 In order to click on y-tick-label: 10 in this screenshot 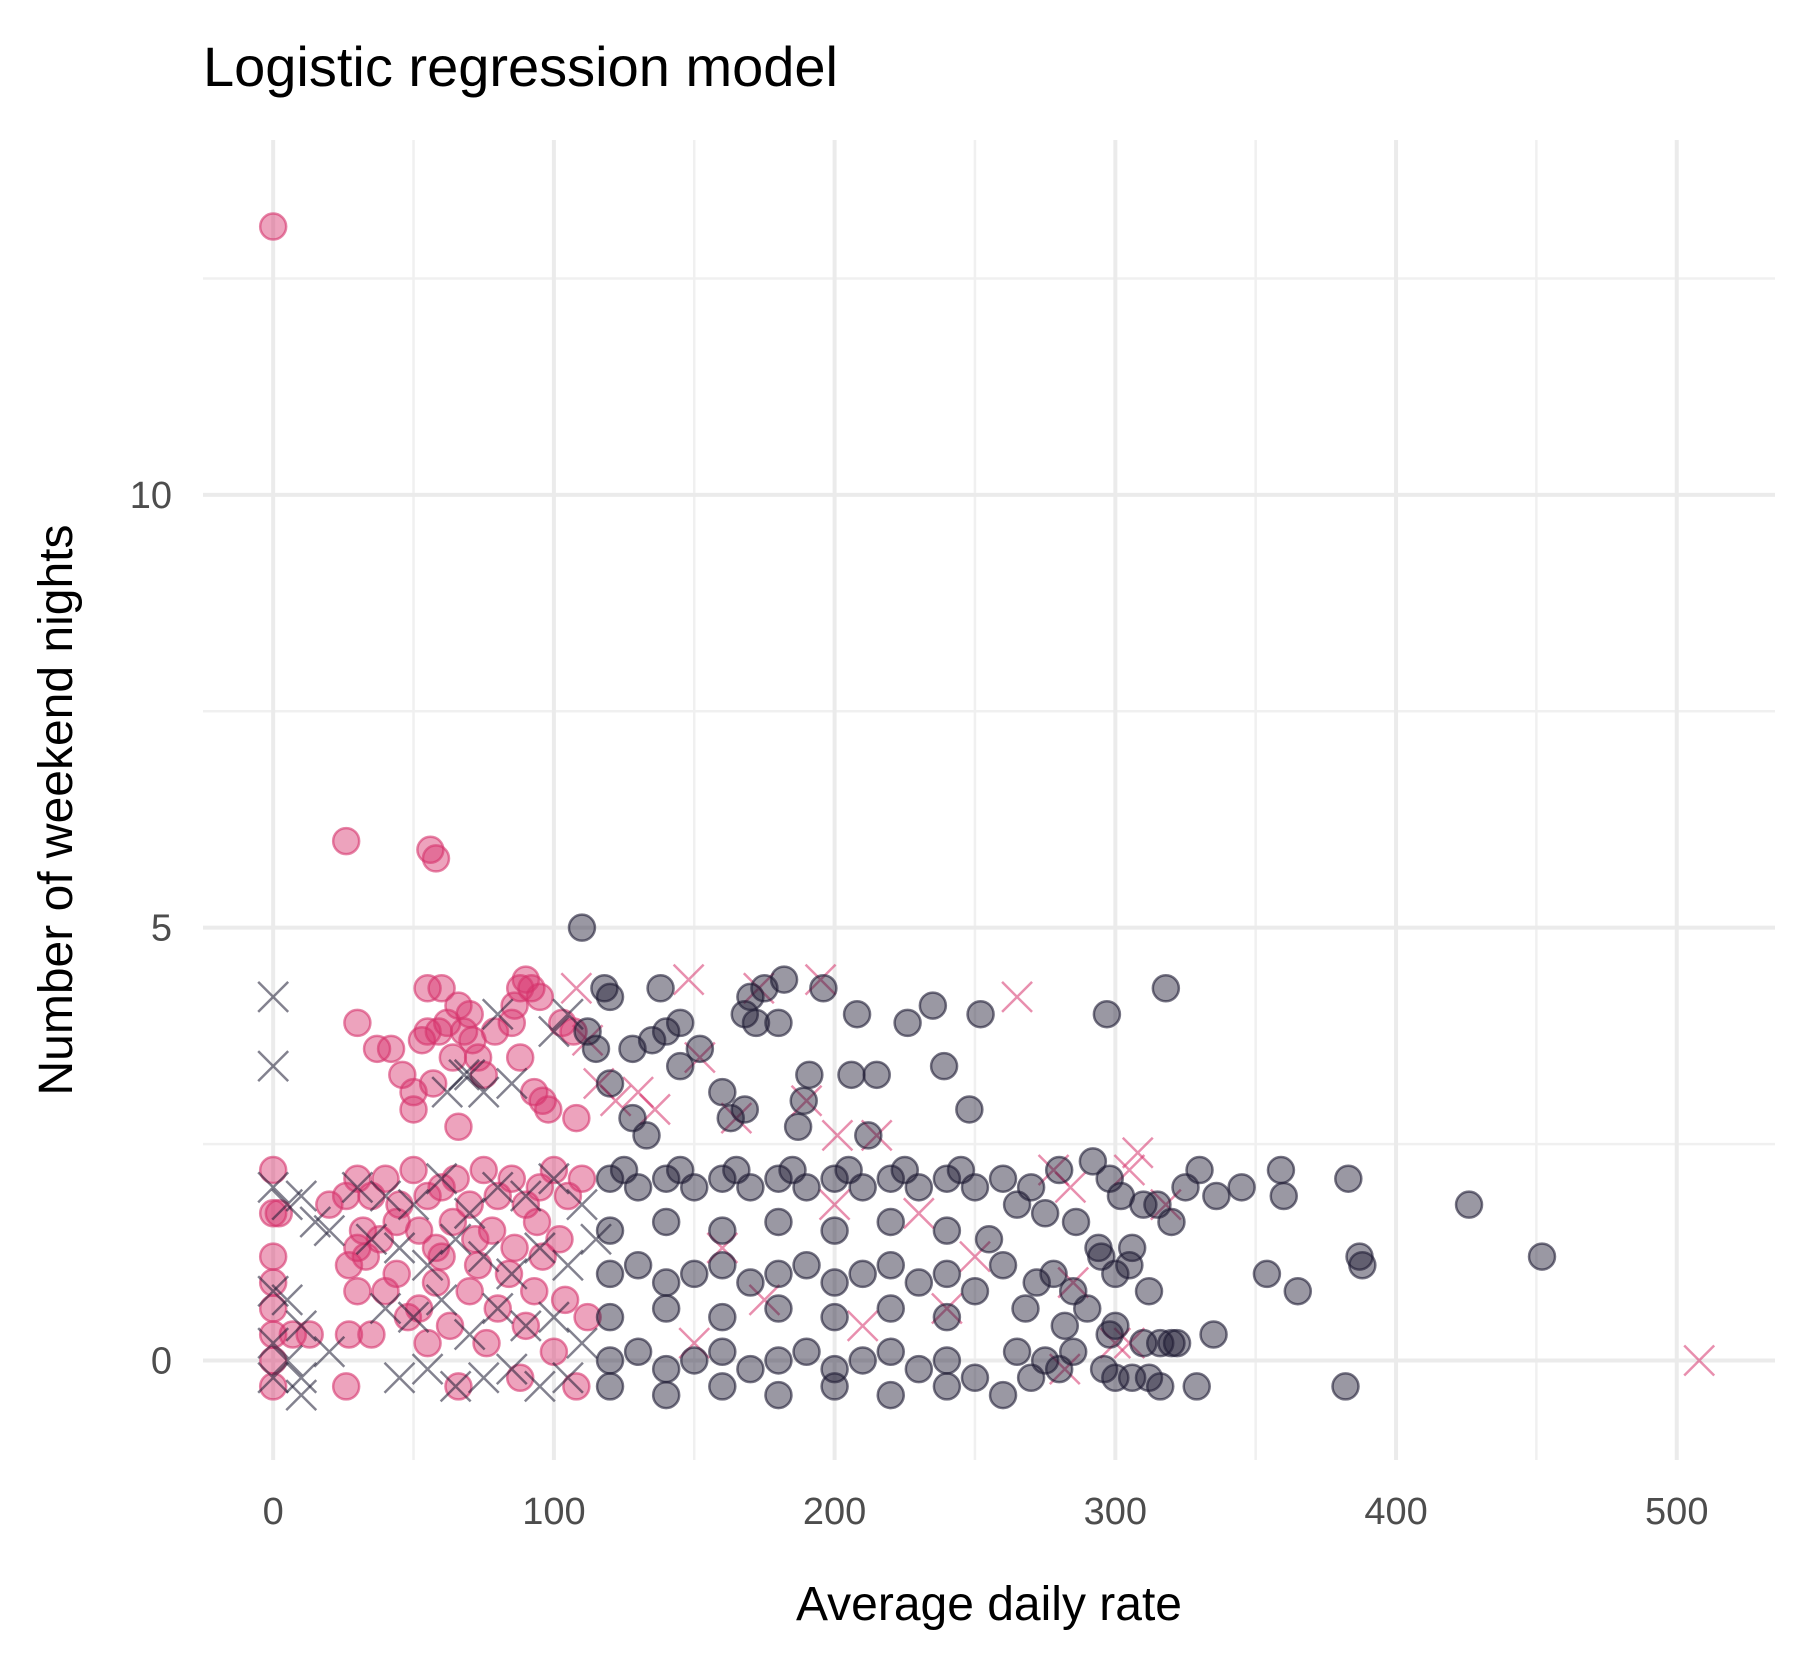, I will do `click(151, 496)`.